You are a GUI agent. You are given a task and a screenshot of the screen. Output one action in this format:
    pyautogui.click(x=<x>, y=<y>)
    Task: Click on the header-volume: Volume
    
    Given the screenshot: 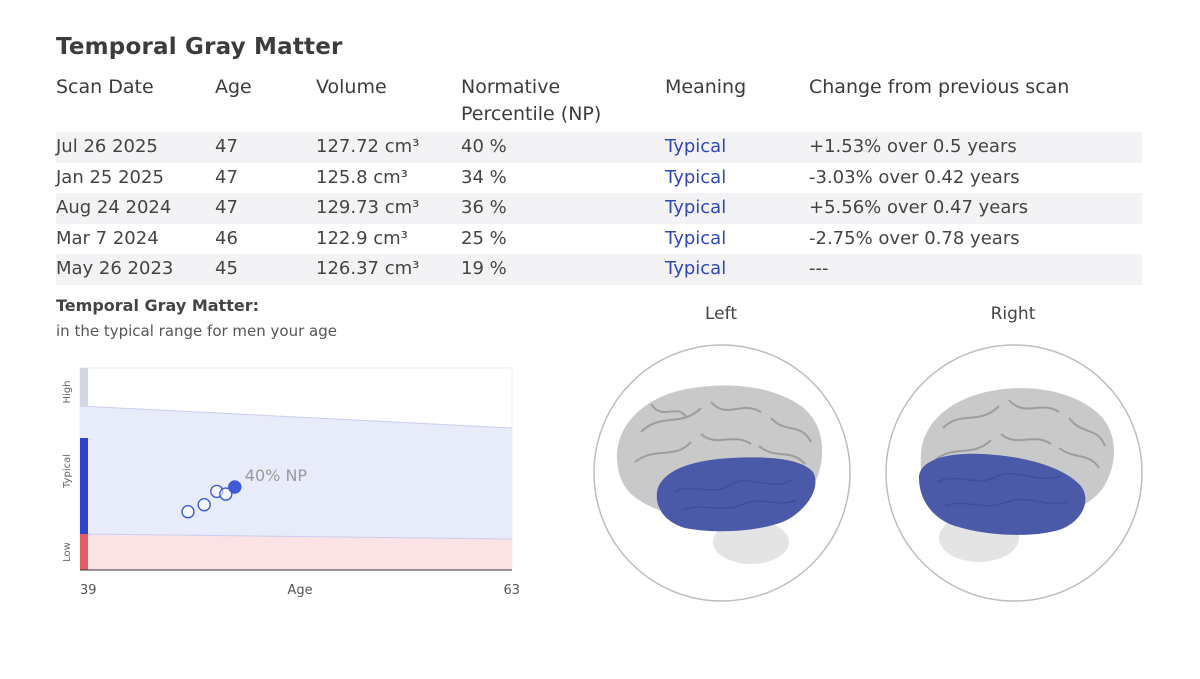 What is the action you would take?
    pyautogui.click(x=351, y=87)
    